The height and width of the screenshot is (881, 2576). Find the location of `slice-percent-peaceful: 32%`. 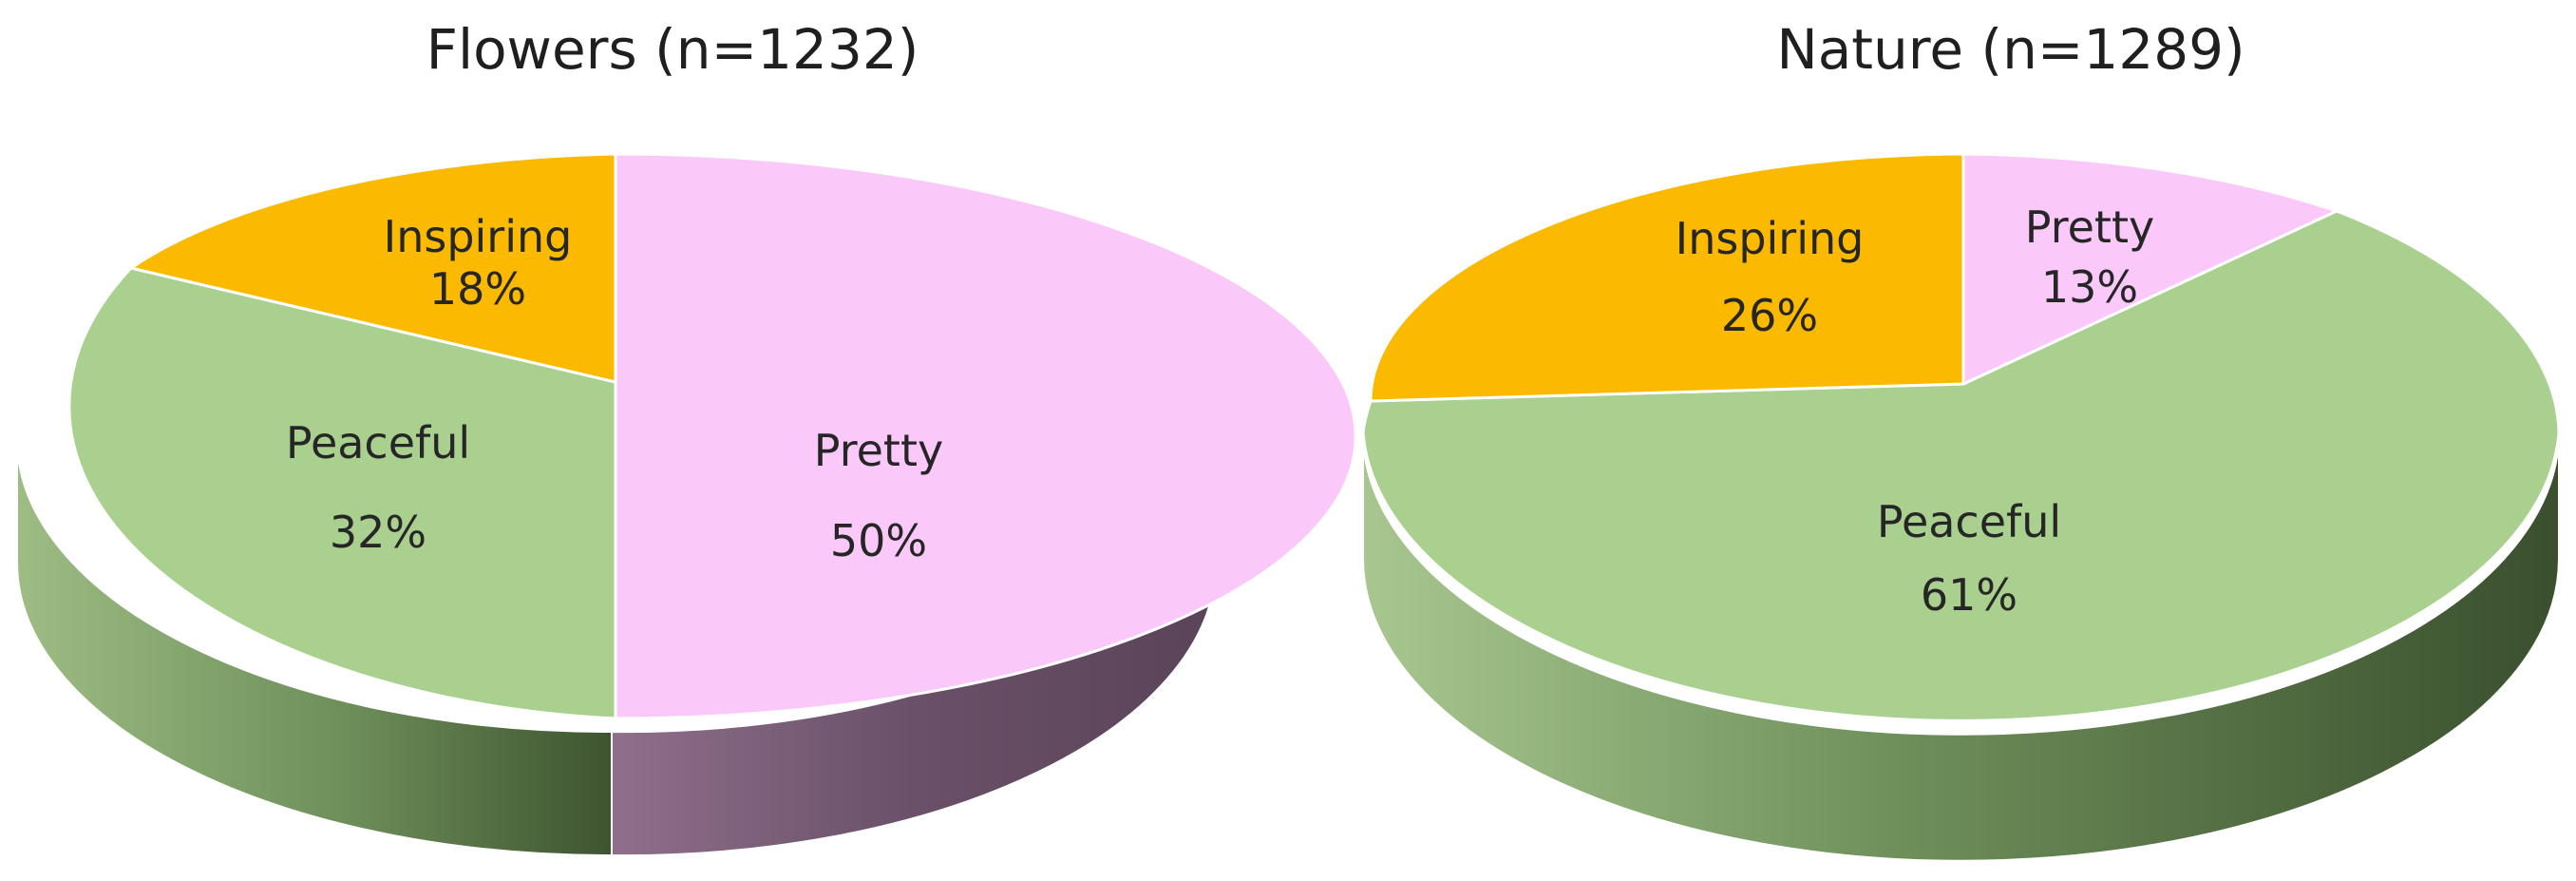

slice-percent-peaceful: 32% is located at coordinates (378, 532).